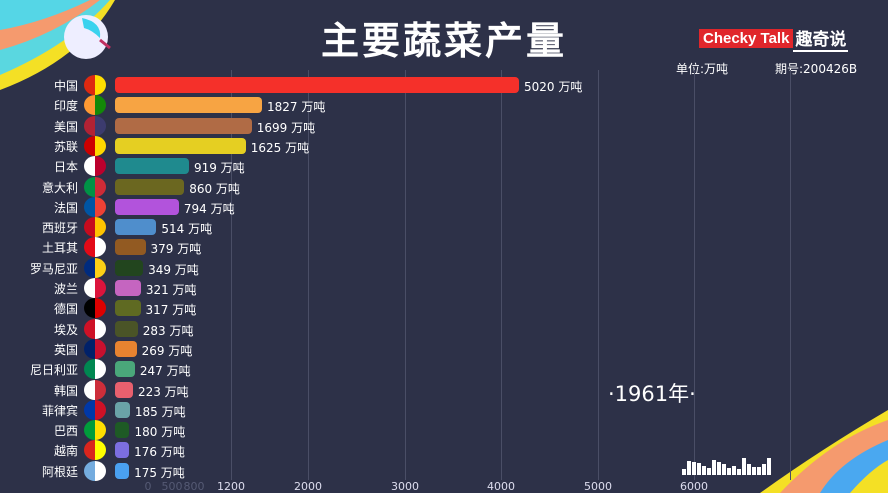 The height and width of the screenshot is (493, 888). I want to click on category-label: 尼日利亚, so click(53, 370).